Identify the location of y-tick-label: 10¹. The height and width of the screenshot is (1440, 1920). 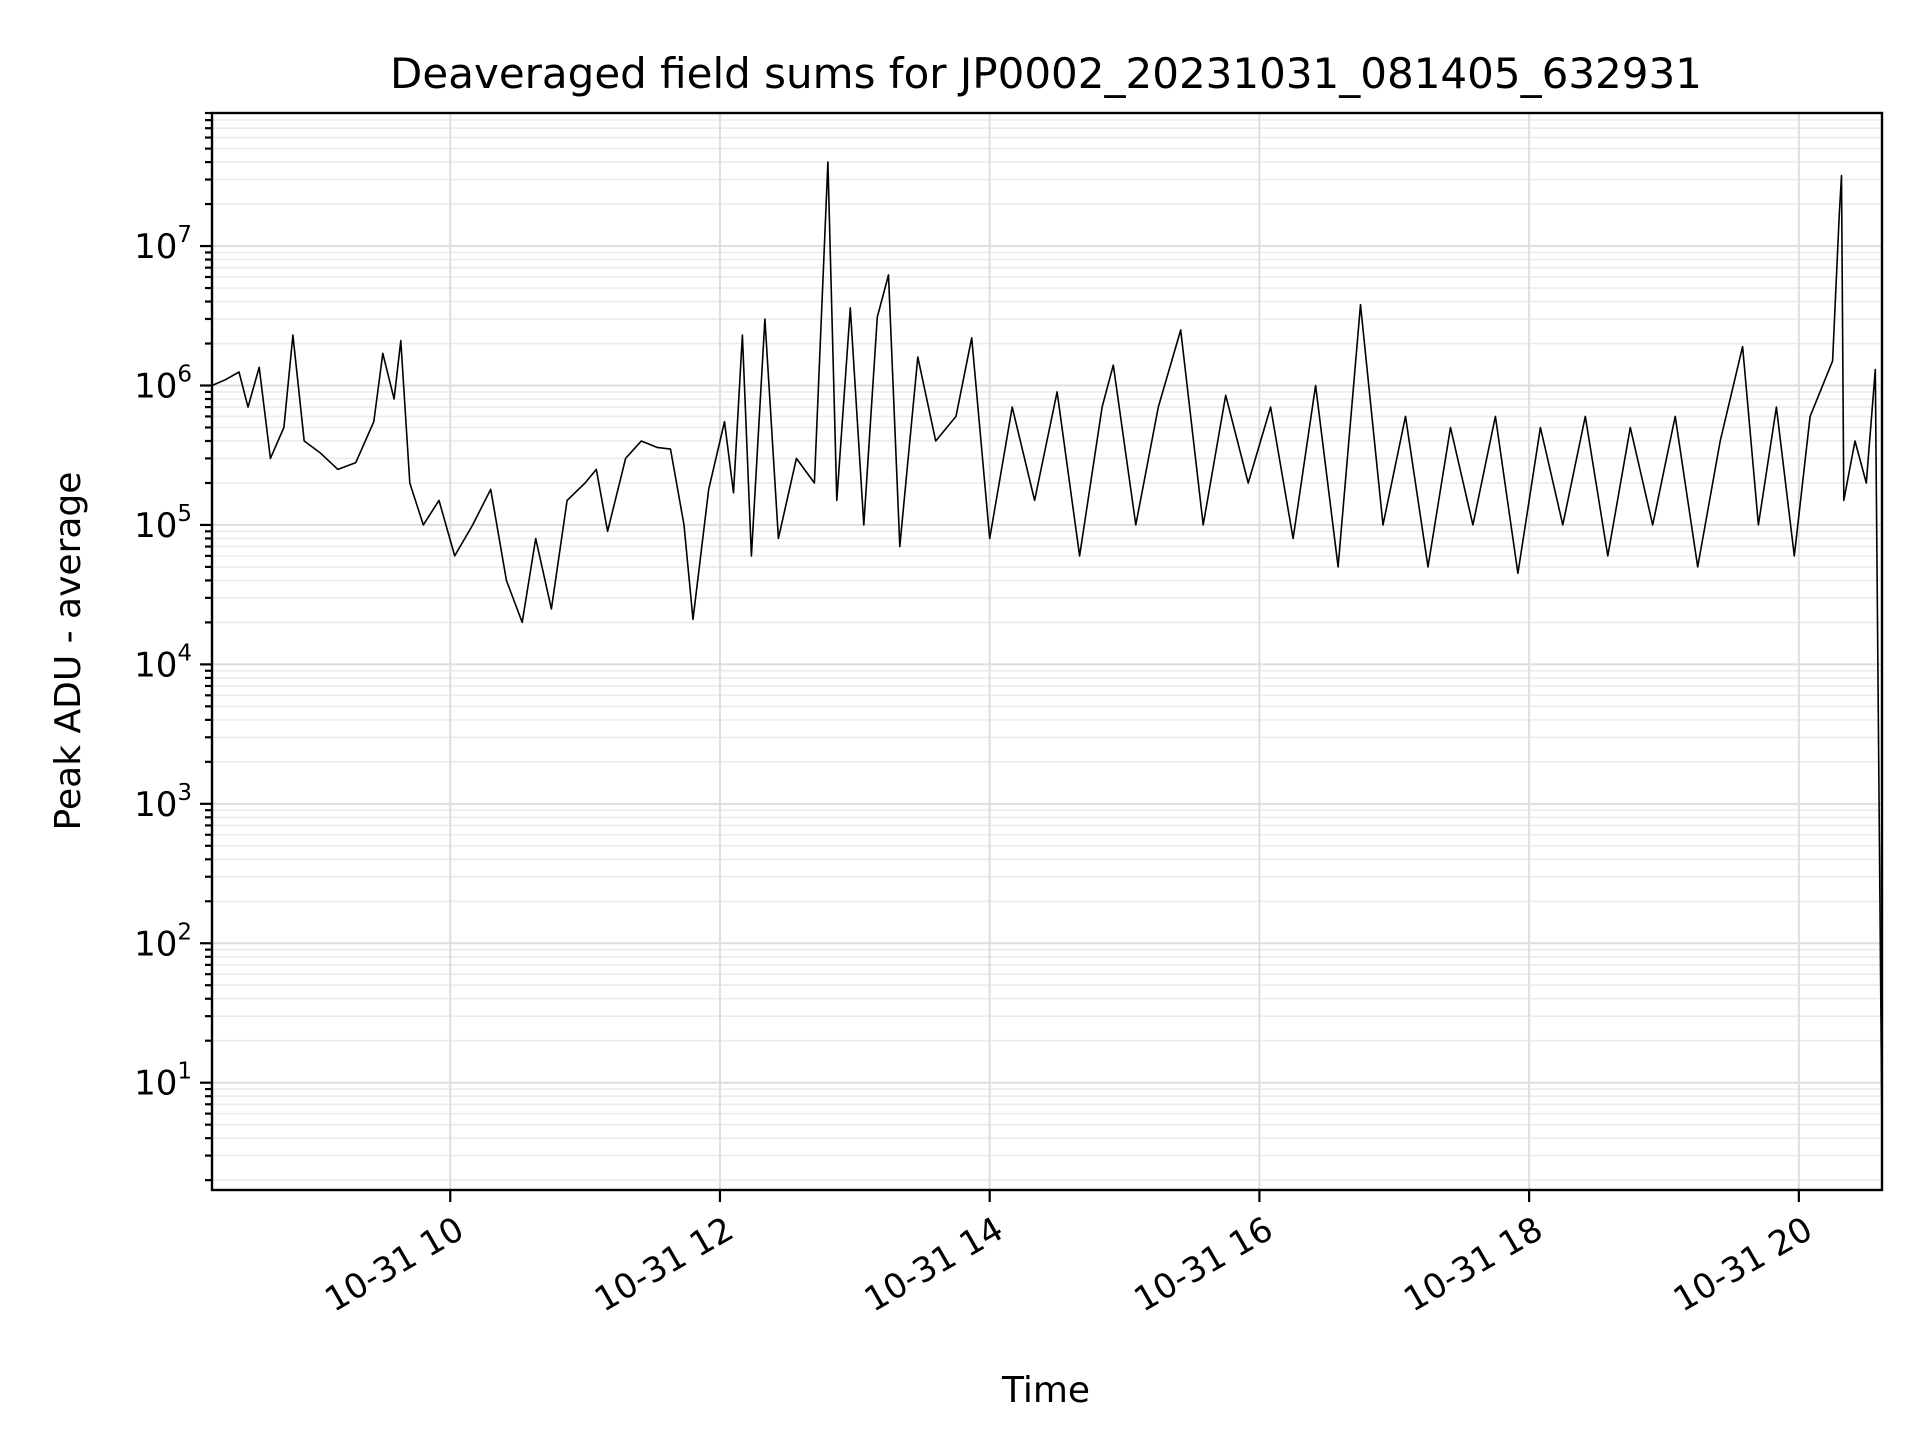
(163, 1081).